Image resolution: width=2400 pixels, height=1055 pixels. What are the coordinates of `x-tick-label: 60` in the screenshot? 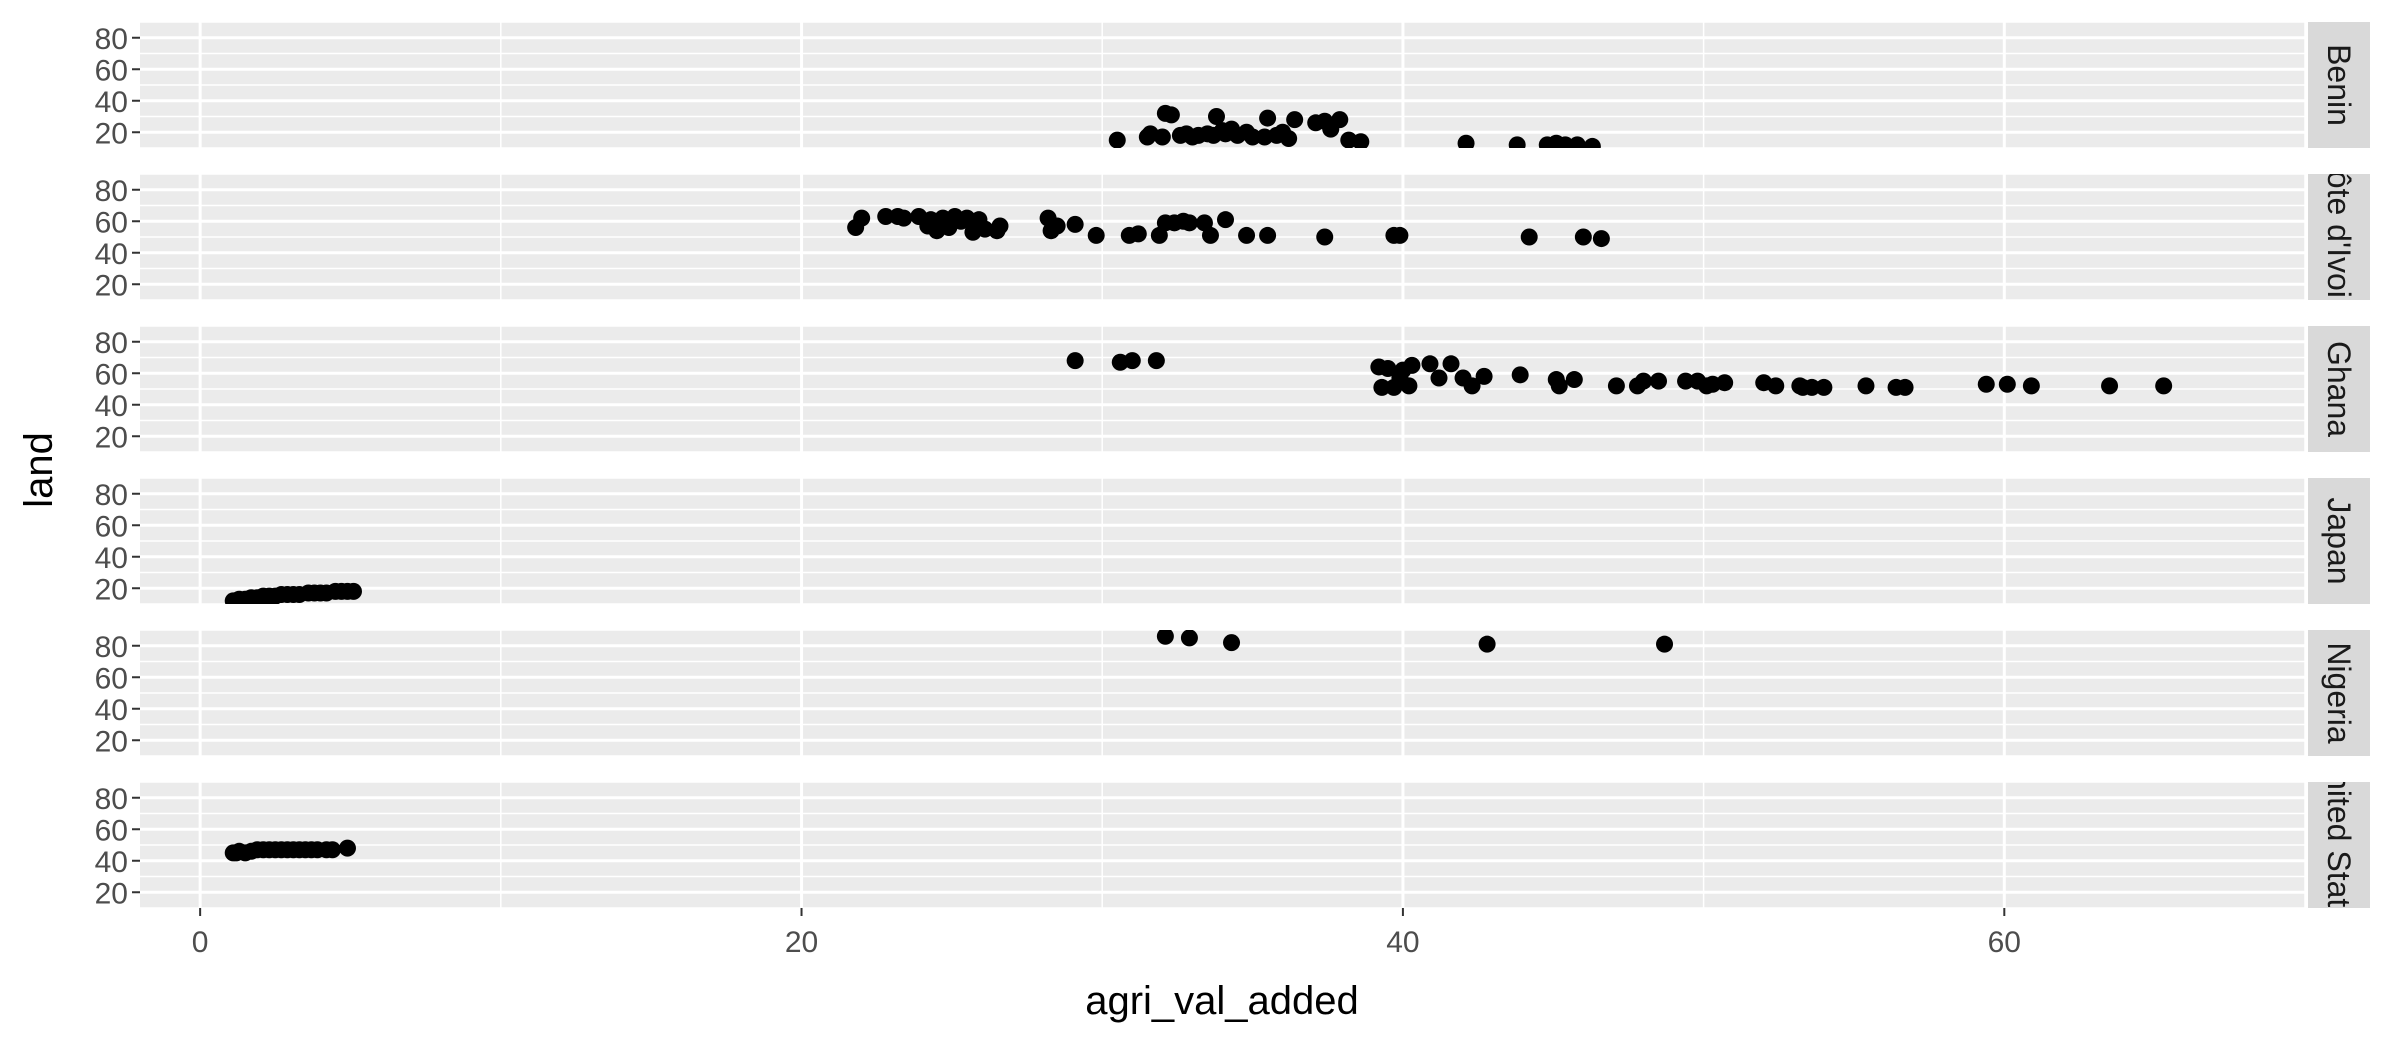 It's located at (2004, 942).